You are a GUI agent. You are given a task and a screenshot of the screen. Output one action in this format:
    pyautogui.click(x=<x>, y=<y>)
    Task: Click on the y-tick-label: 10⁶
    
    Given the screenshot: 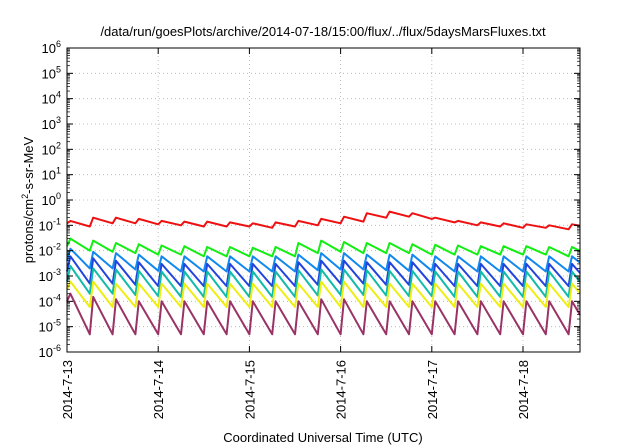 What is the action you would take?
    pyautogui.click(x=51, y=47)
    